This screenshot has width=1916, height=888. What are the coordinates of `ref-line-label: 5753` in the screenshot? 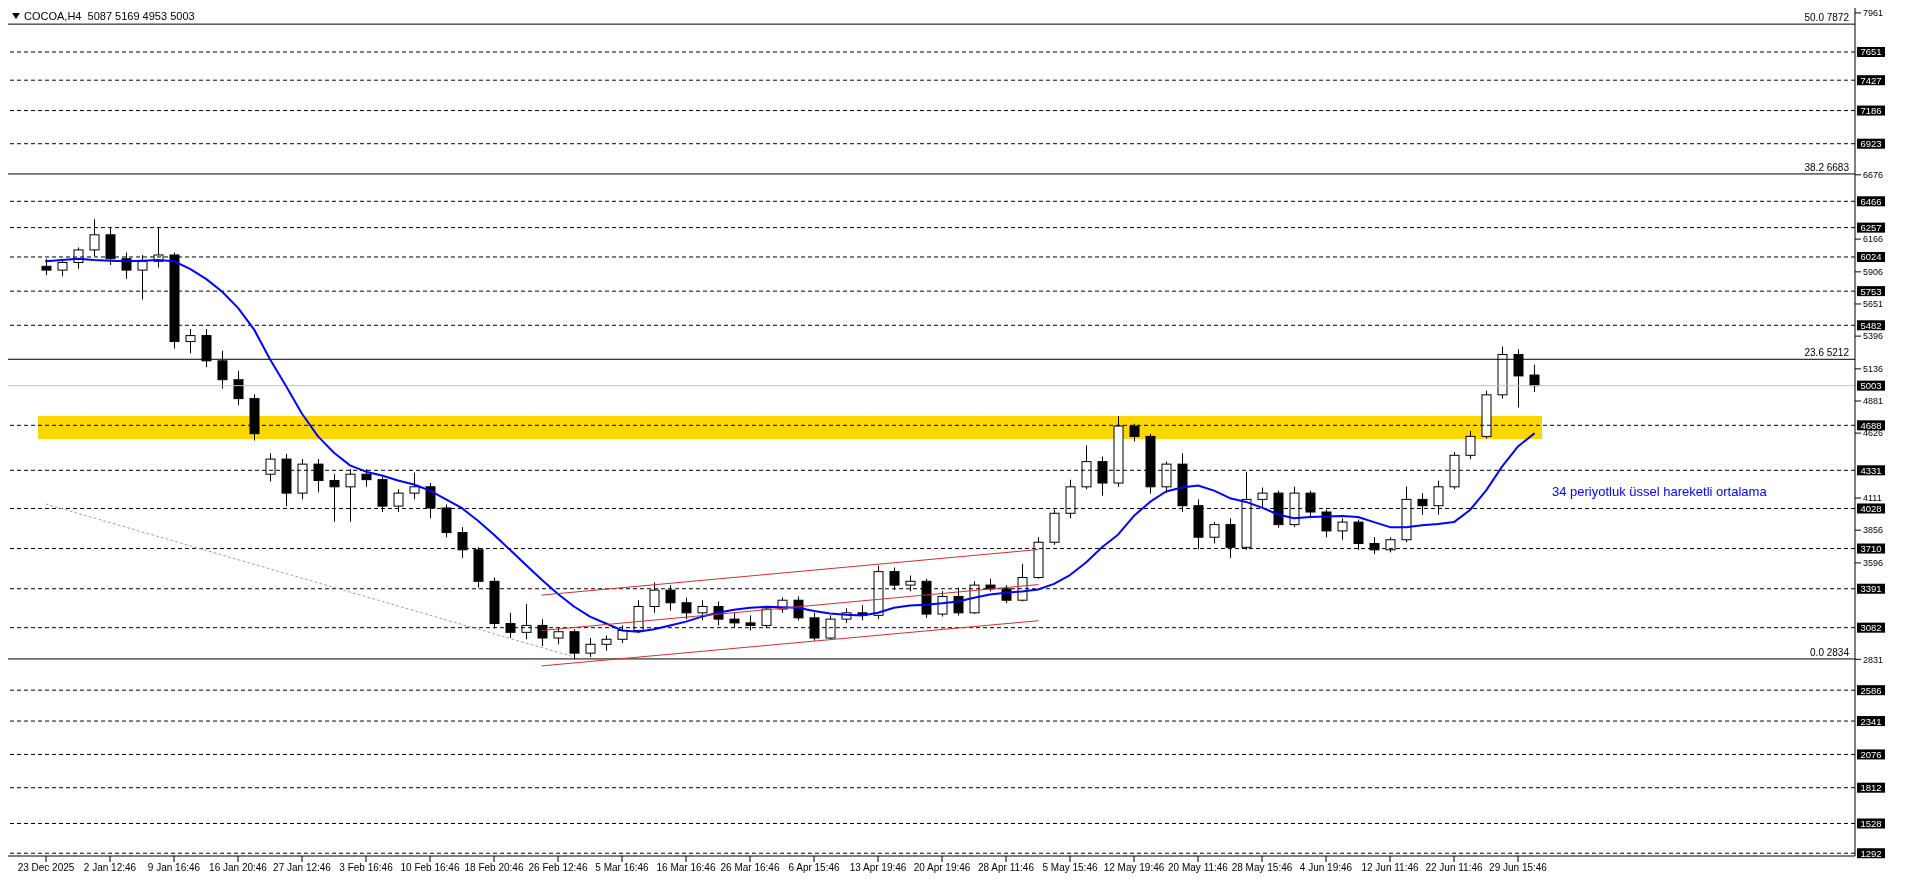 It's located at (1871, 291).